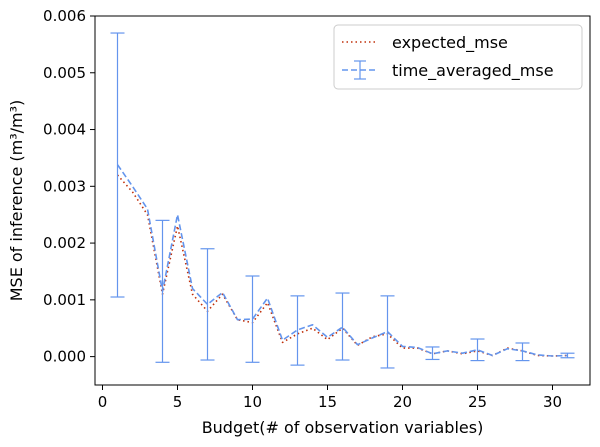  What do you see at coordinates (477, 402) in the screenshot?
I see `x-tick-label: 25` at bounding box center [477, 402].